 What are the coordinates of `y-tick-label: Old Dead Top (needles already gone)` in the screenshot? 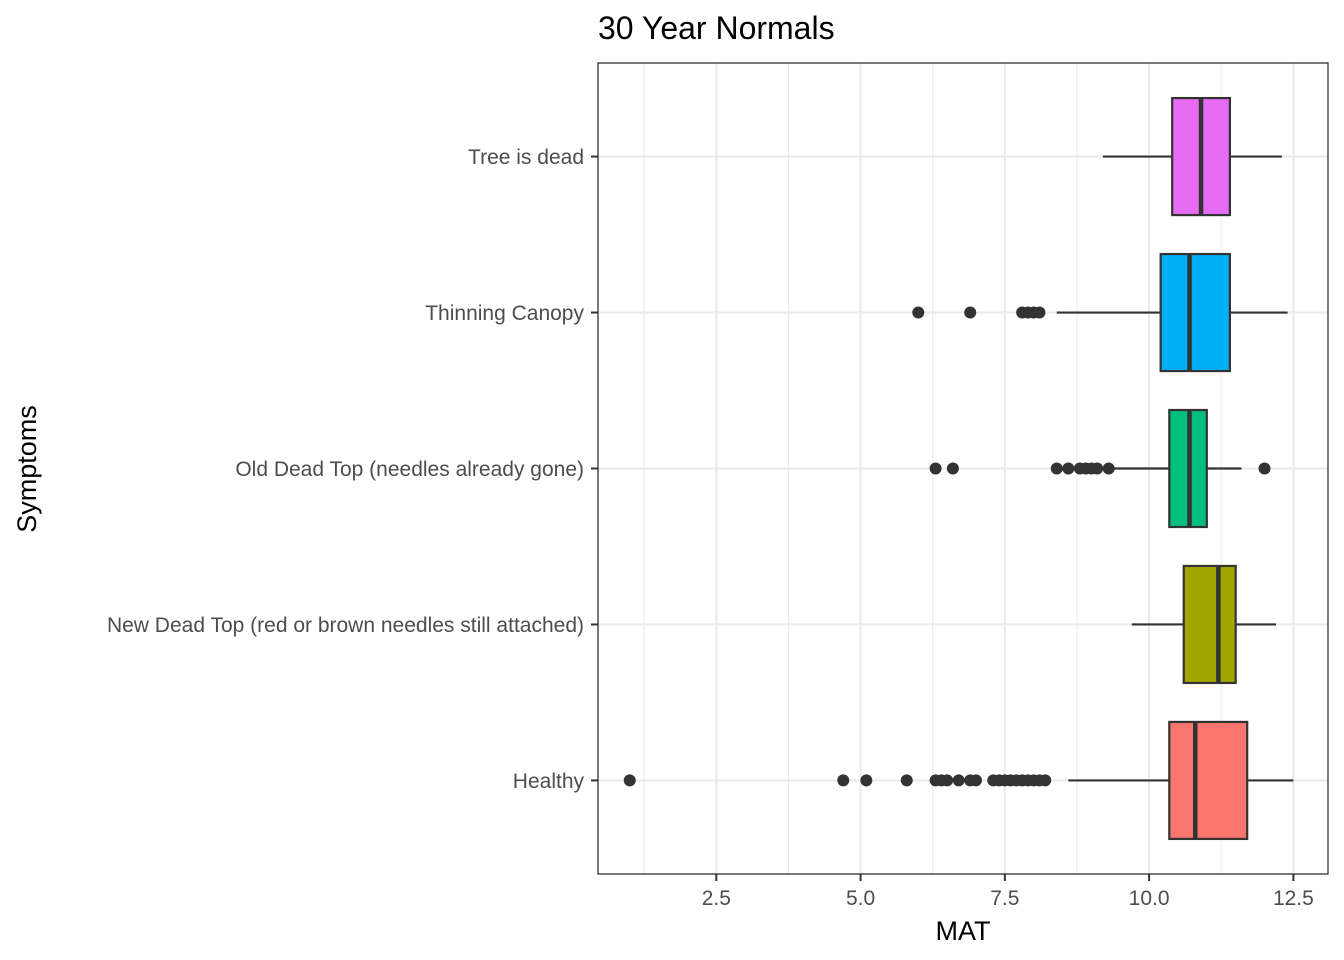 It's located at (409, 469).